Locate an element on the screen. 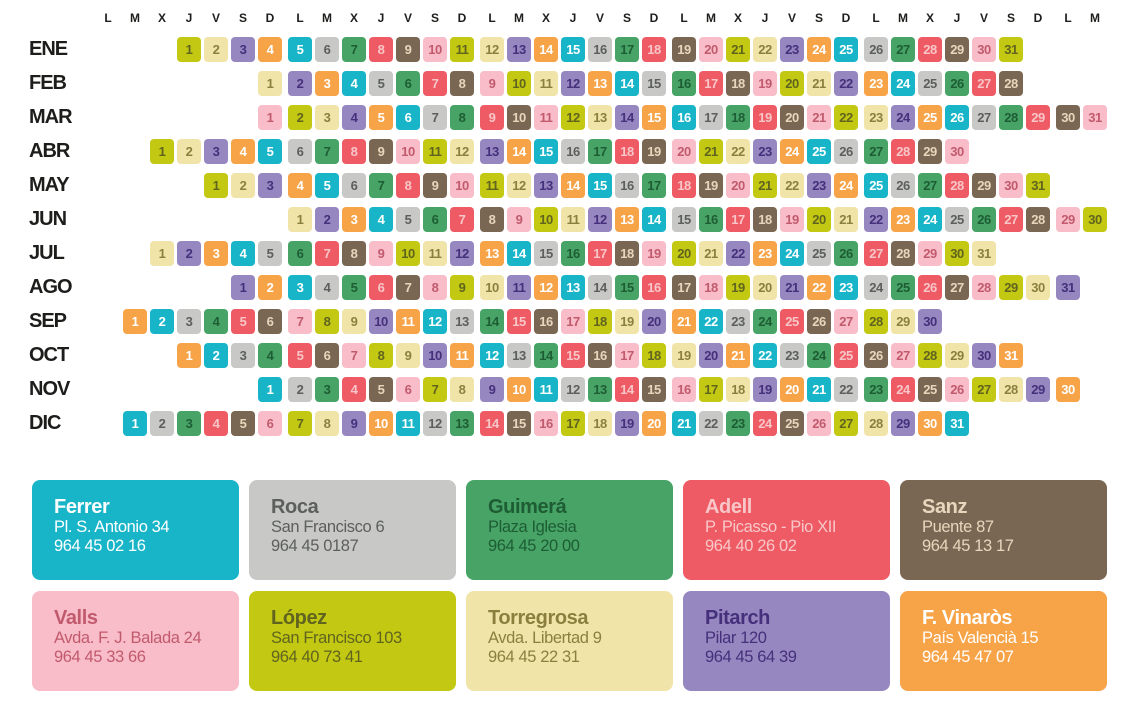 The image size is (1132, 707). month-label: SEP is located at coordinates (48, 321).